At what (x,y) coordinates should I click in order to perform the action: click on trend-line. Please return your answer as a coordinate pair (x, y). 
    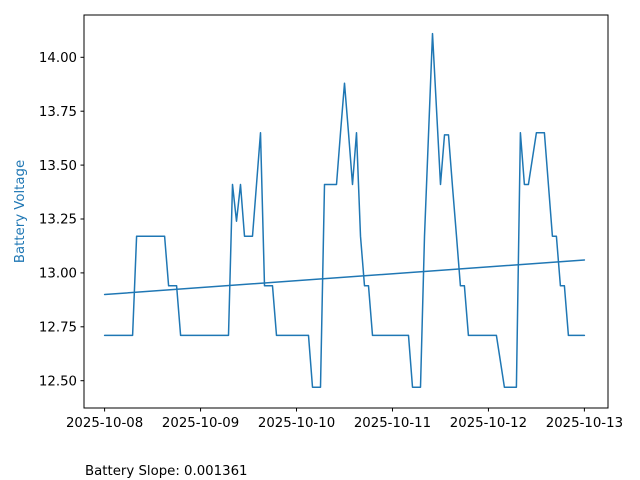
    Looking at the image, I should click on (344, 277).